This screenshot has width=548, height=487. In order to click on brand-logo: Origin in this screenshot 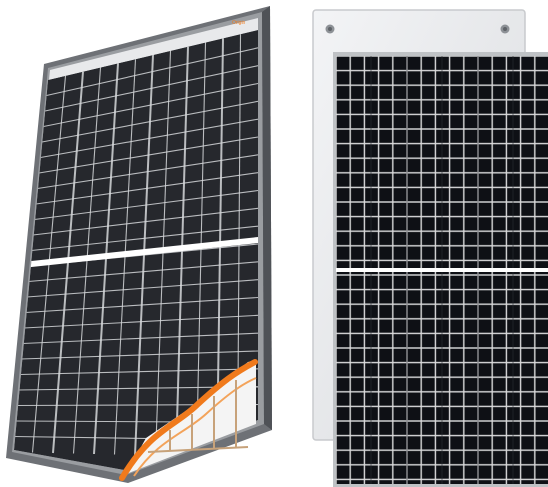, I will do `click(239, 23)`.